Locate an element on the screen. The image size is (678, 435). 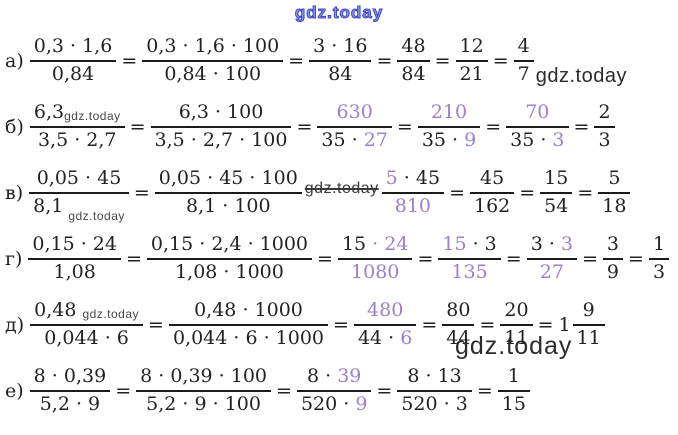
math-segment: 0,15 · 2,4 · 1000 is located at coordinates (229, 244).